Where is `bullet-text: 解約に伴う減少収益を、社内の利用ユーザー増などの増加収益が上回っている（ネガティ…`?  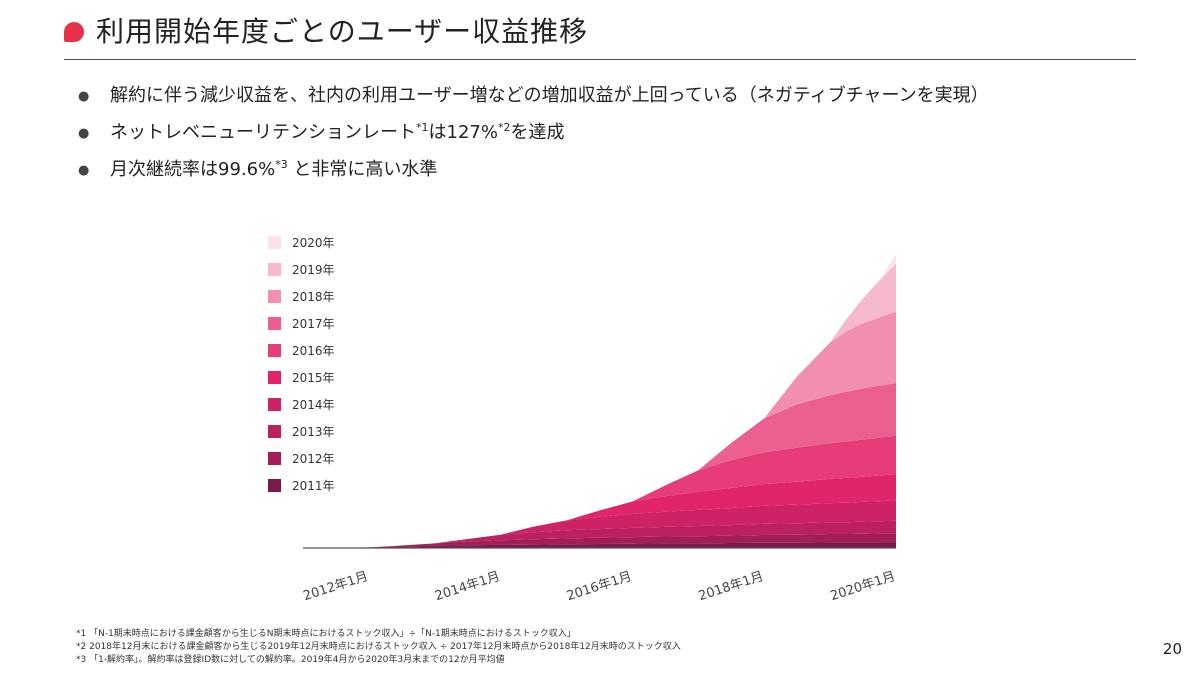 bullet-text: 解約に伴う減少収益を、社内の利用ユーザー増などの増加収益が上回っている（ネガティ… is located at coordinates (549, 95).